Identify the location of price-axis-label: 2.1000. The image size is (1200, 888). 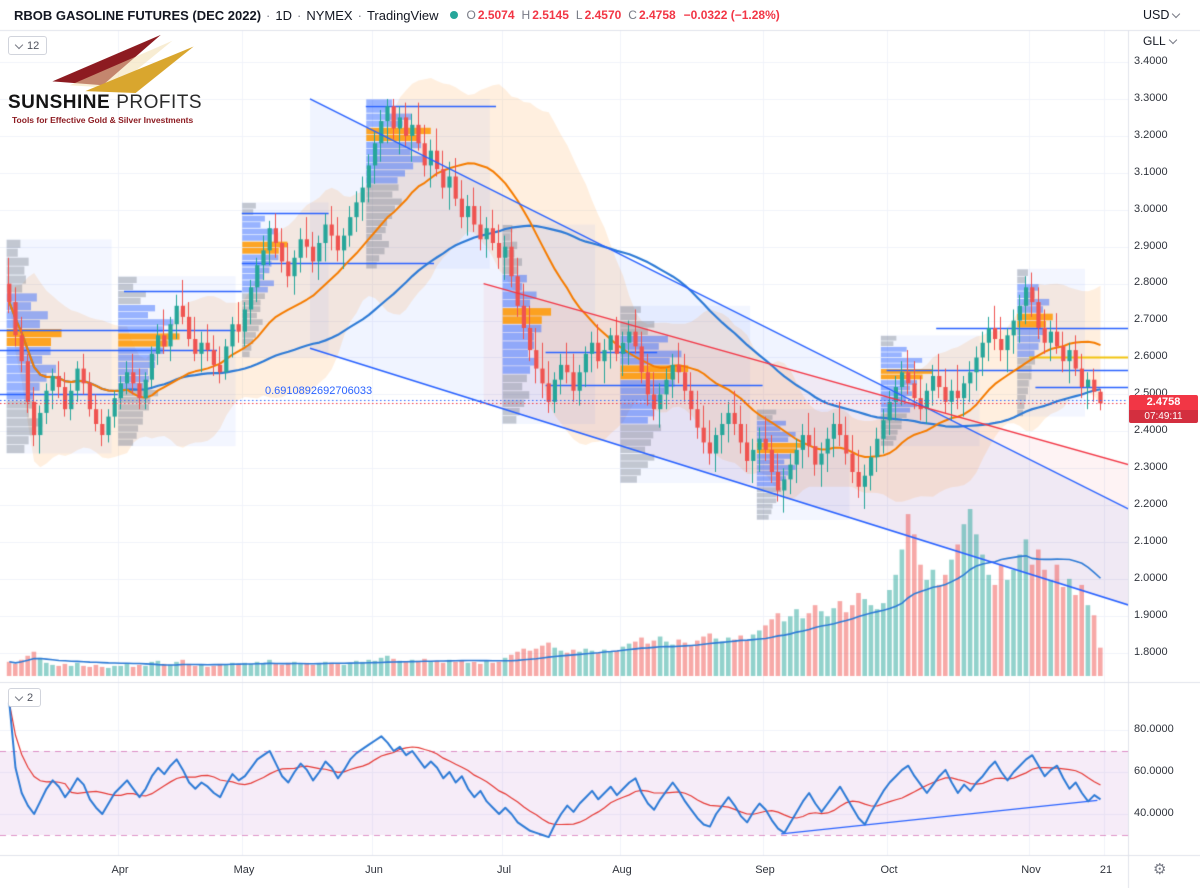
(1151, 541).